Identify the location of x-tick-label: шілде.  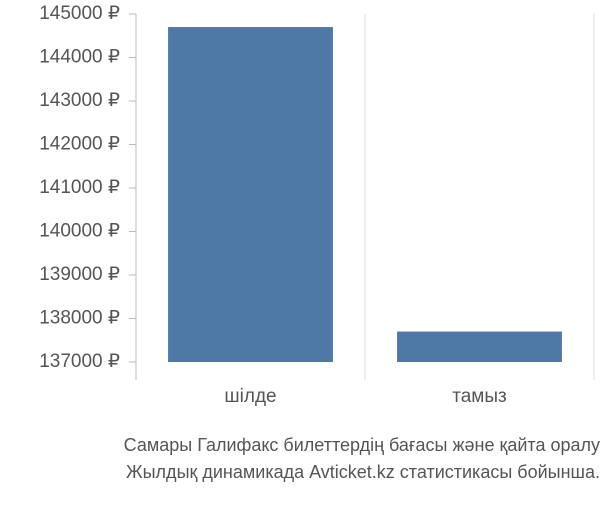
(250, 396).